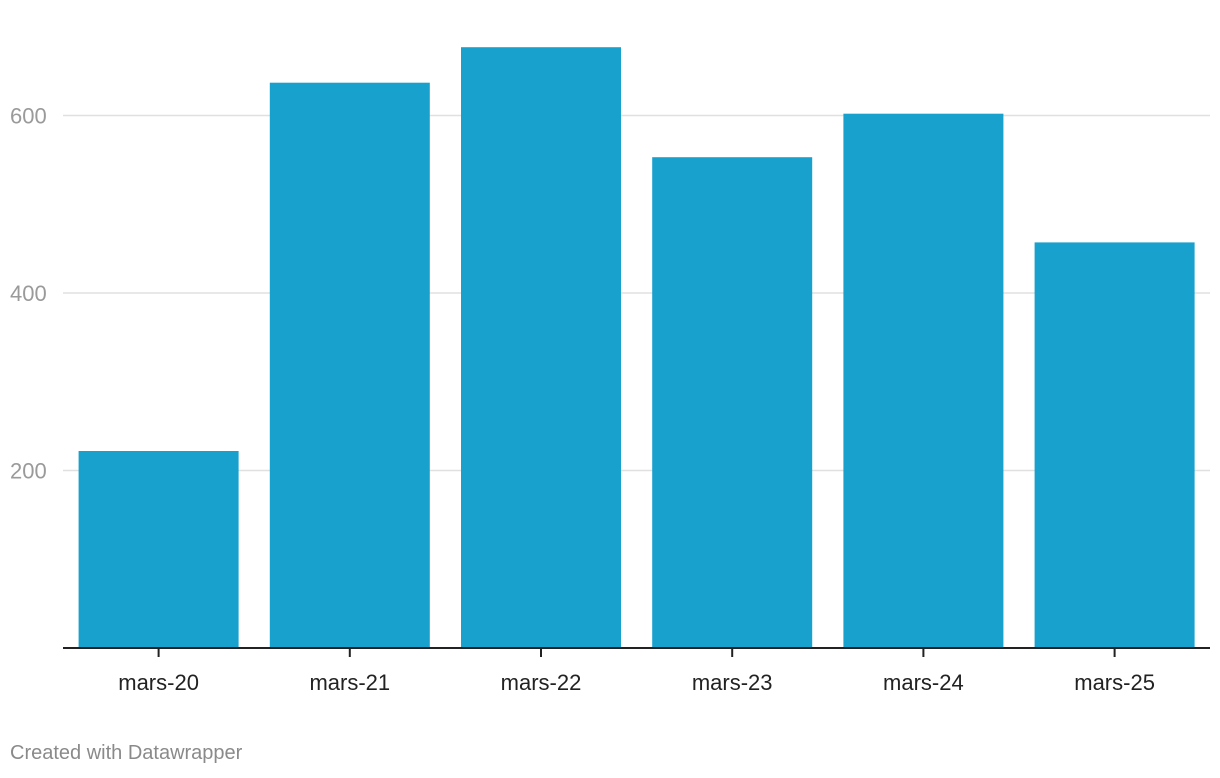 This screenshot has width=1220, height=778. What do you see at coordinates (28, 116) in the screenshot?
I see `y-tick-label: 600` at bounding box center [28, 116].